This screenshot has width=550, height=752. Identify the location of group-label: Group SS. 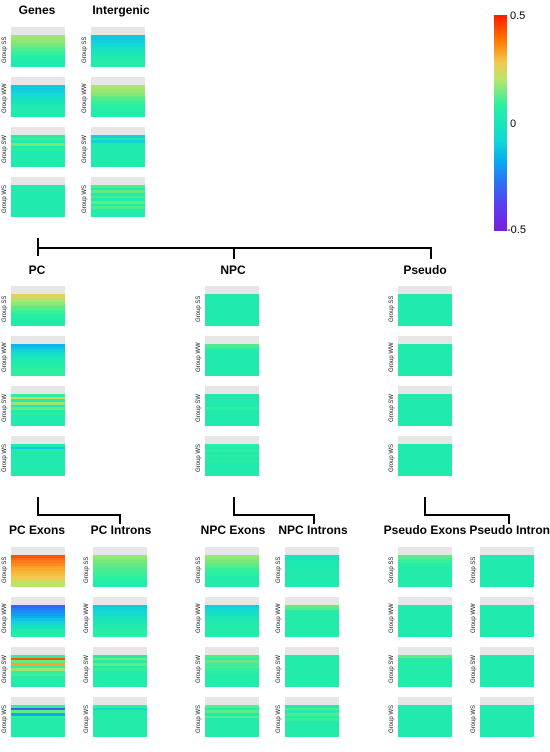
(279, 569).